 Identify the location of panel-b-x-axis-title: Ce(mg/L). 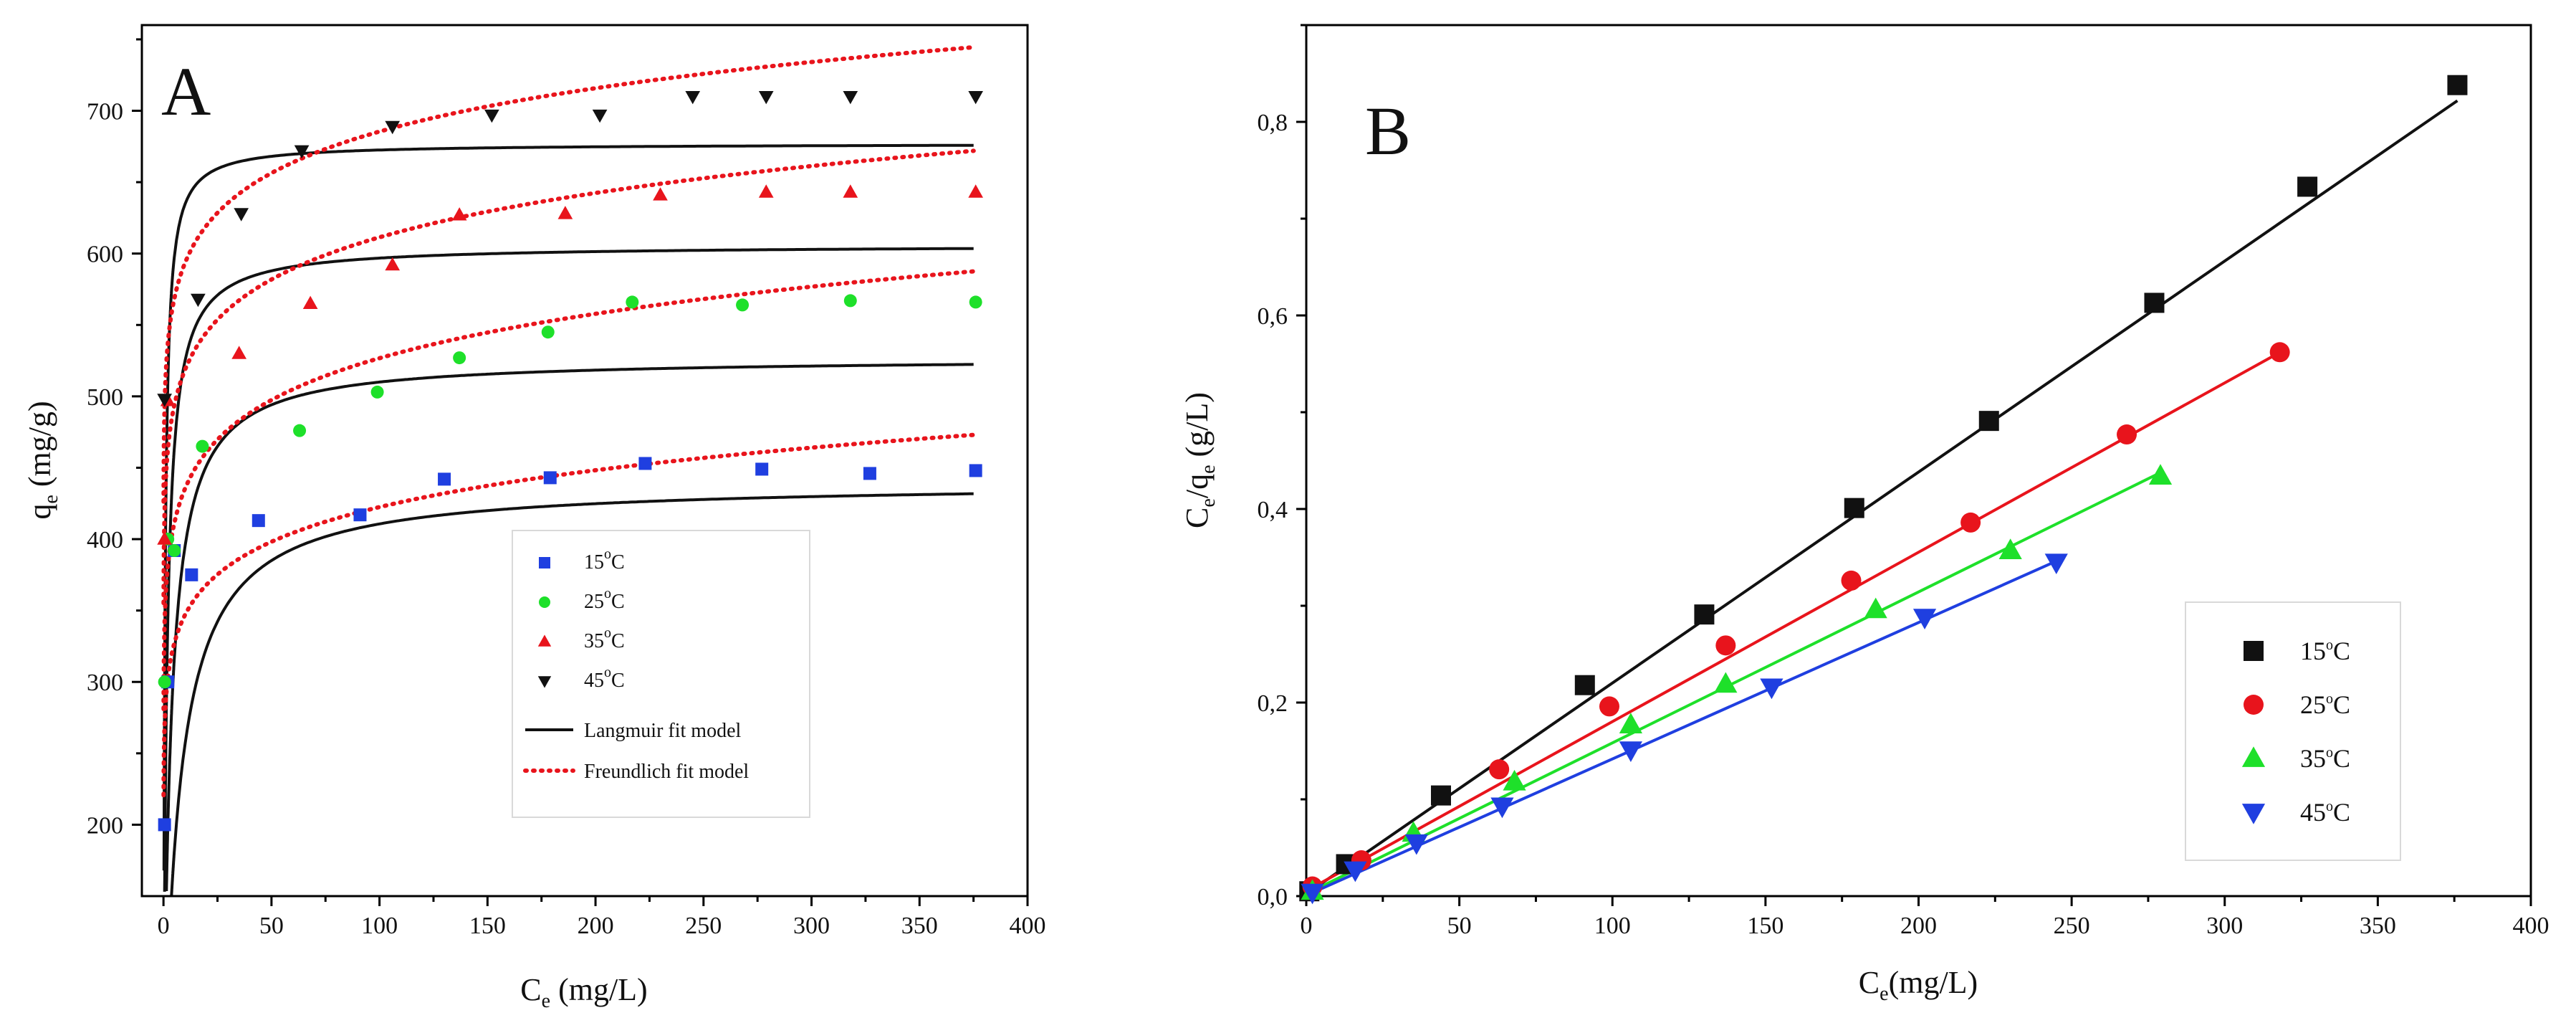
(1918, 985).